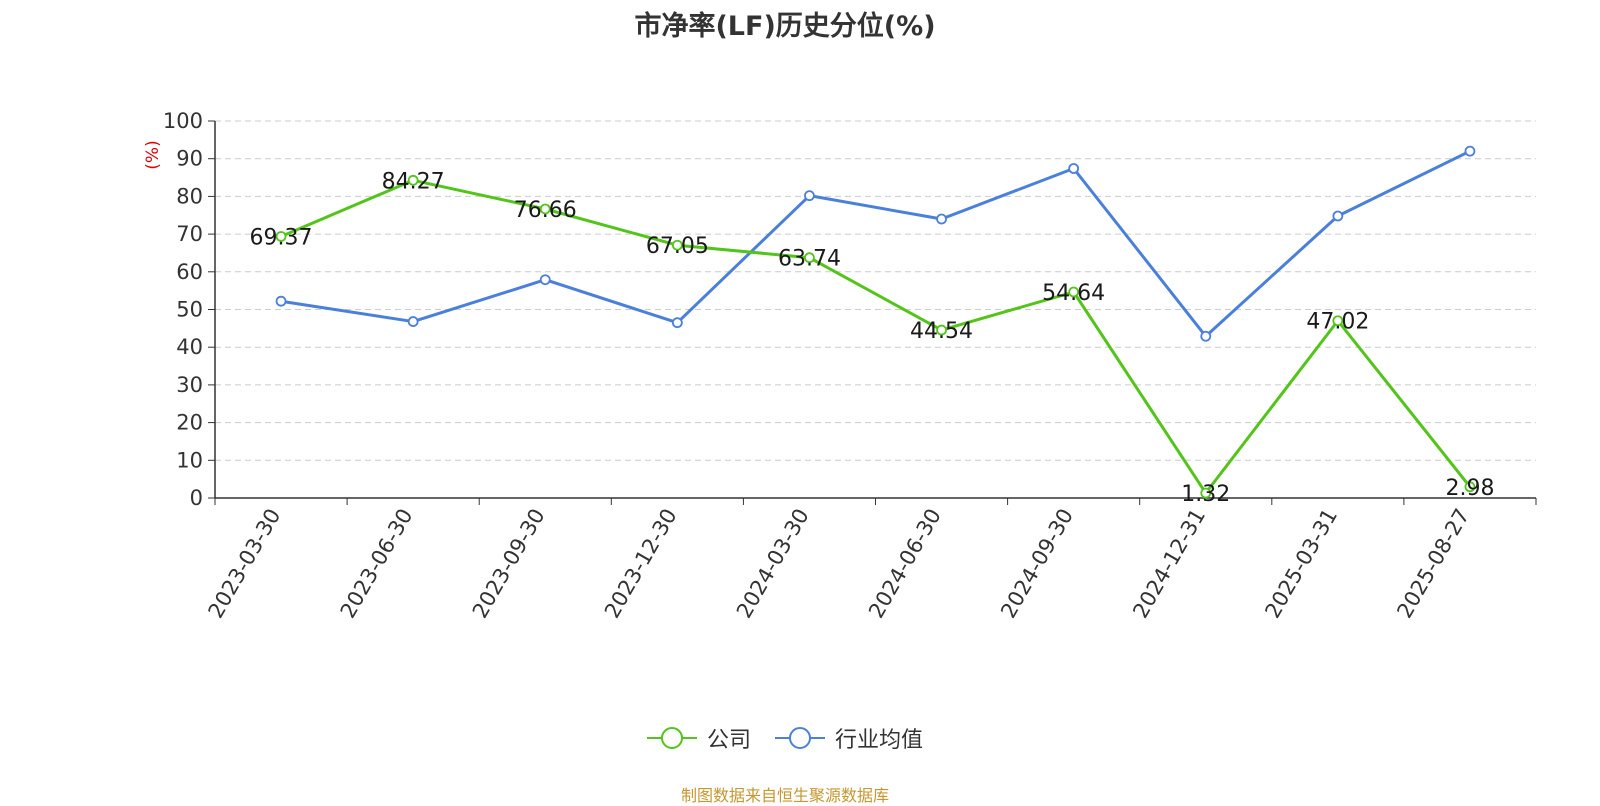  I want to click on y-tick-label: 0, so click(196, 498).